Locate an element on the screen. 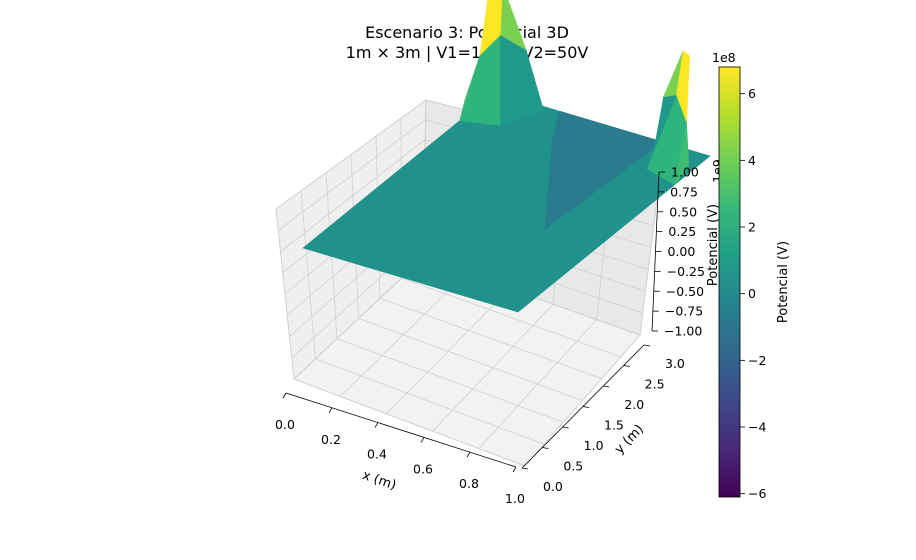 The image size is (916, 560). colorbar-tick-label: 6 is located at coordinates (752, 93).